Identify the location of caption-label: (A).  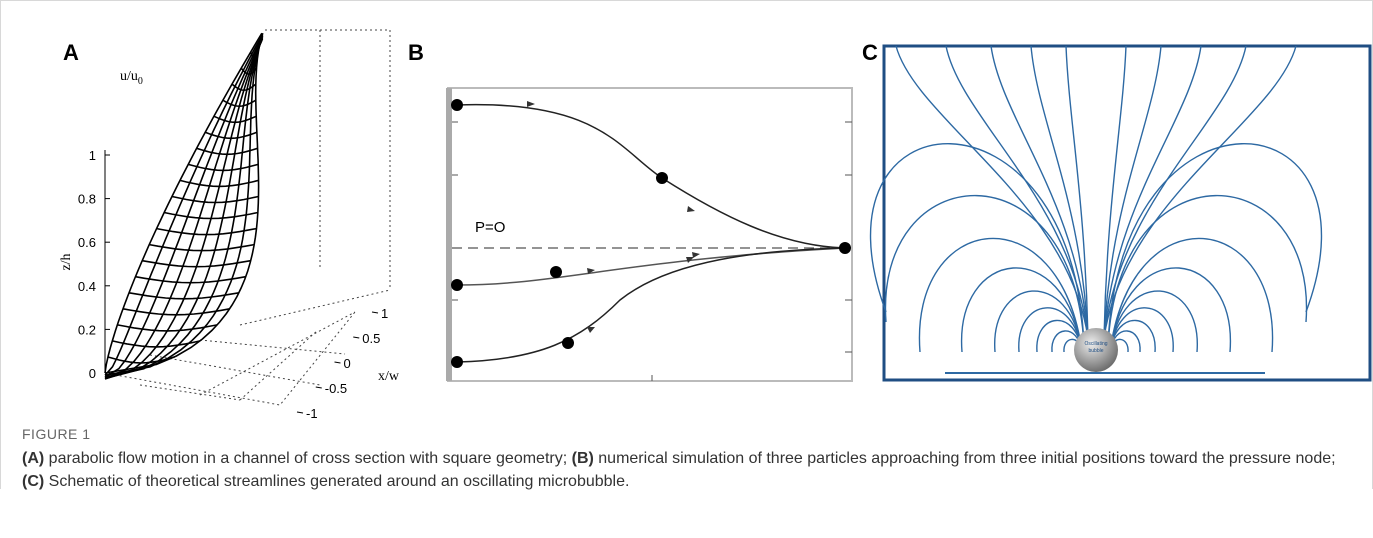
(33, 458).